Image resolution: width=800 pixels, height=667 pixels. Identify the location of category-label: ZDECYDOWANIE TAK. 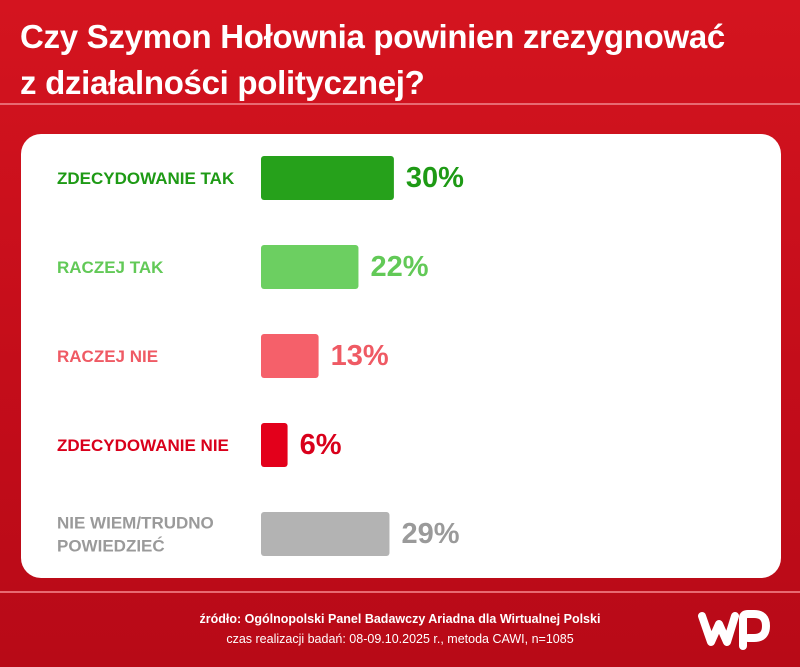
(146, 178).